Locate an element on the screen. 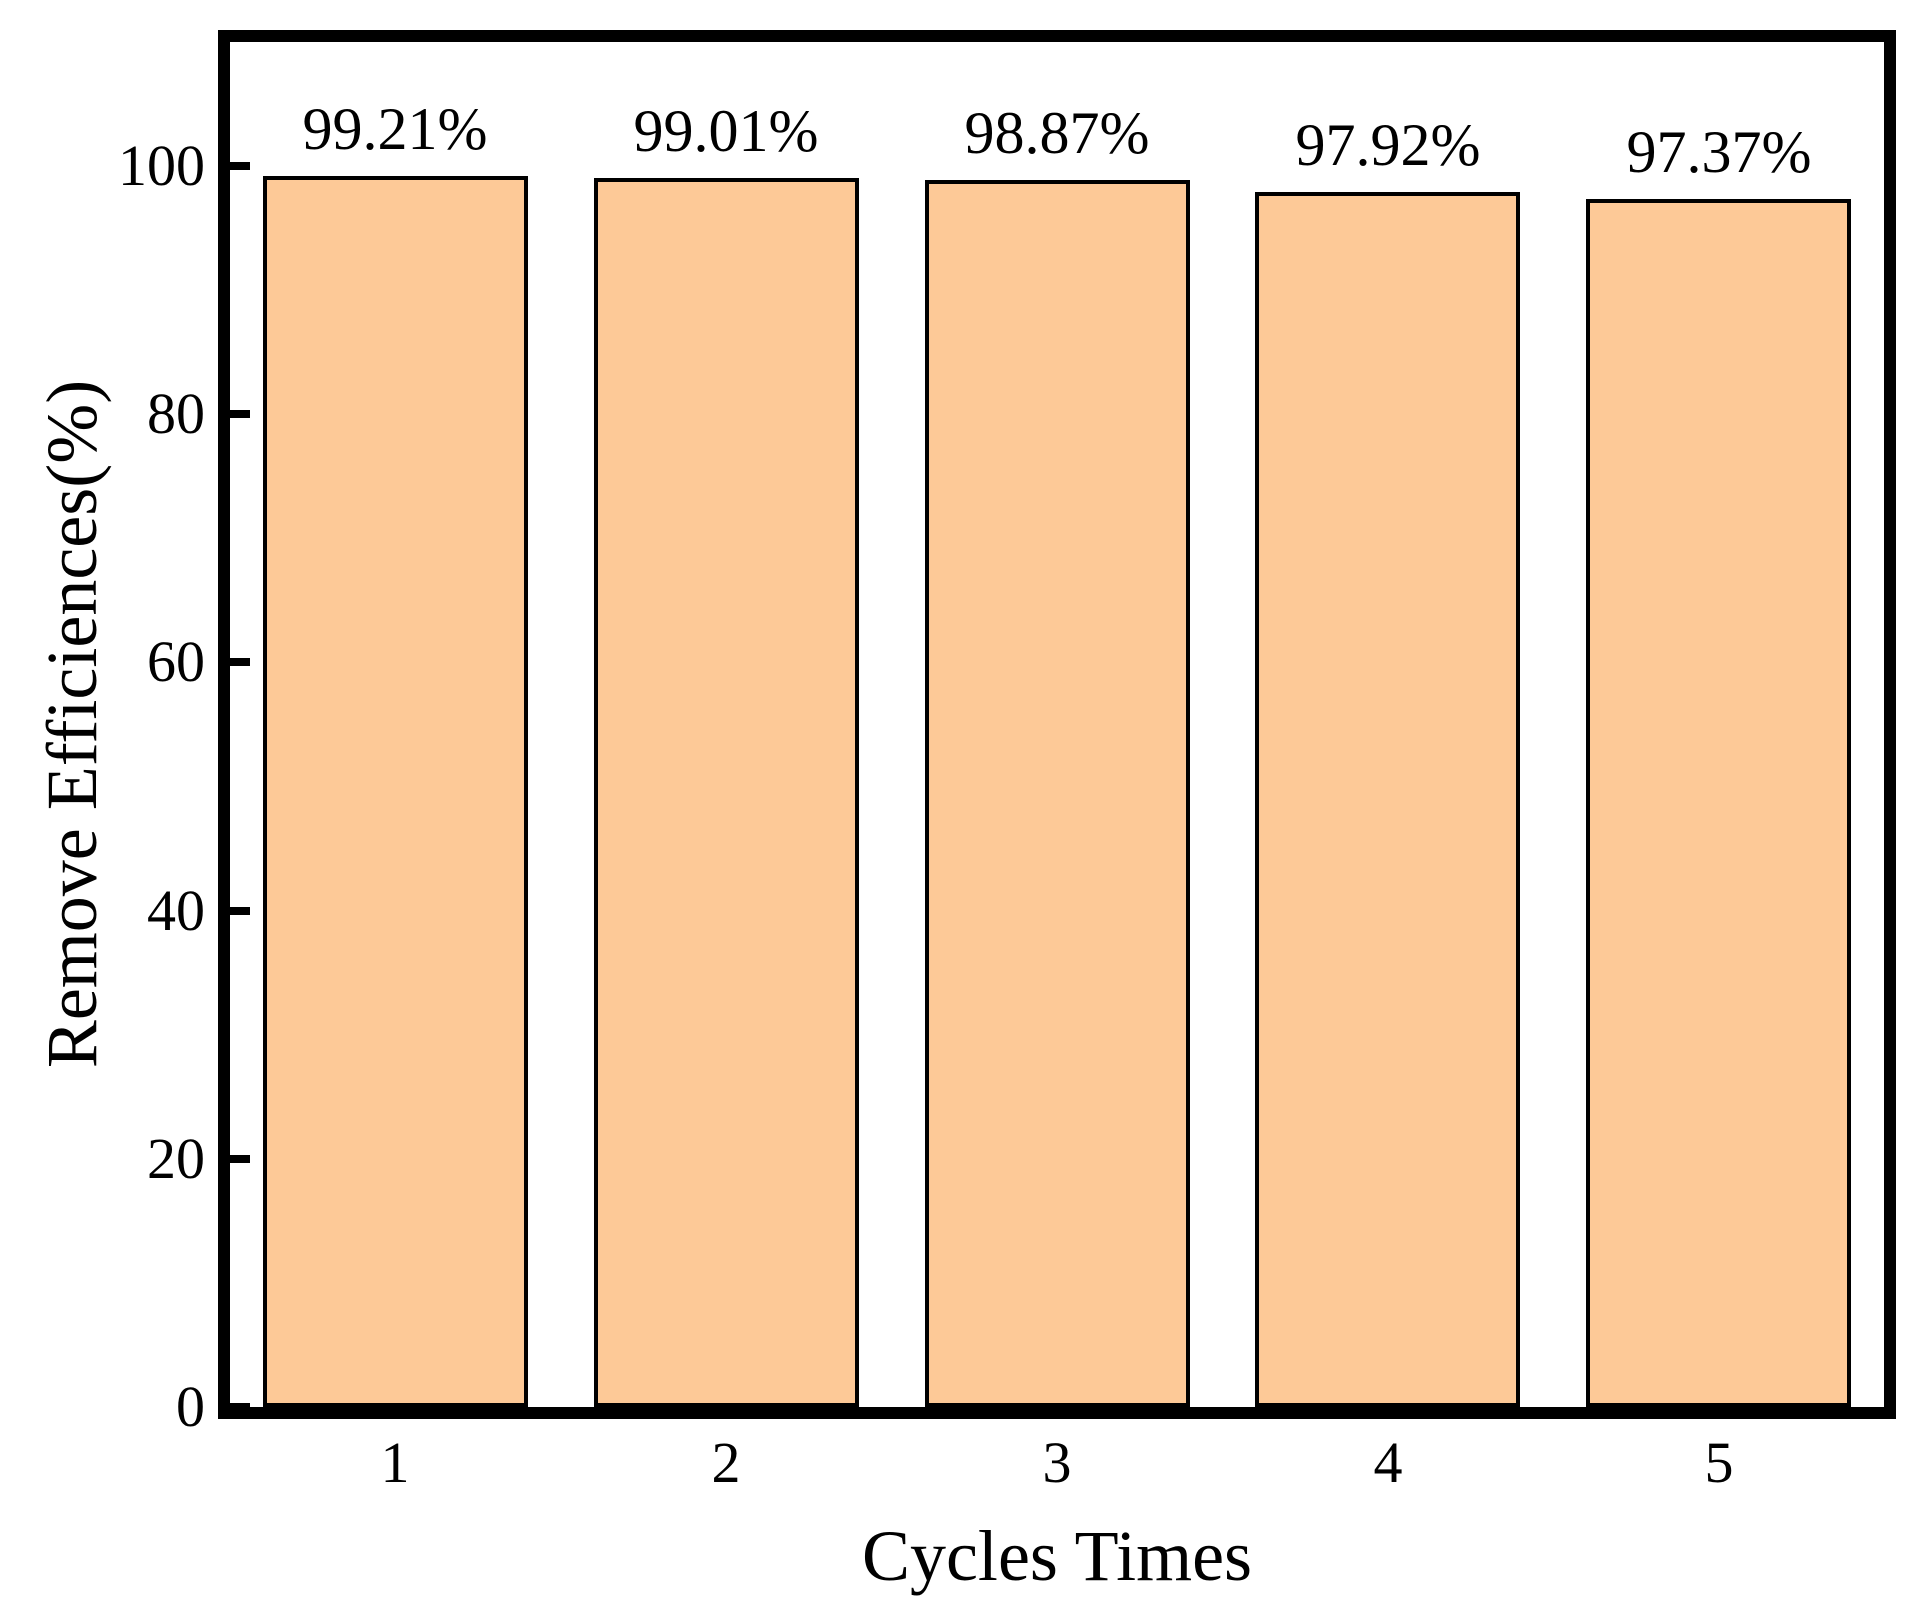  bar-value-label: 99.01% is located at coordinates (726, 131).